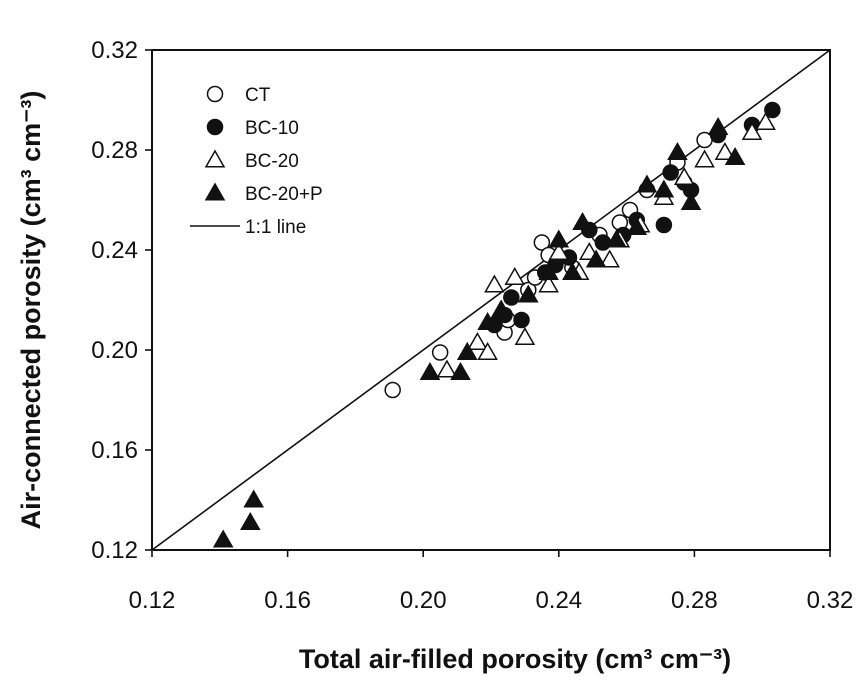 The height and width of the screenshot is (693, 856). What do you see at coordinates (275, 227) in the screenshot?
I see `legend-label-one-to-one-line: 1:1 line` at bounding box center [275, 227].